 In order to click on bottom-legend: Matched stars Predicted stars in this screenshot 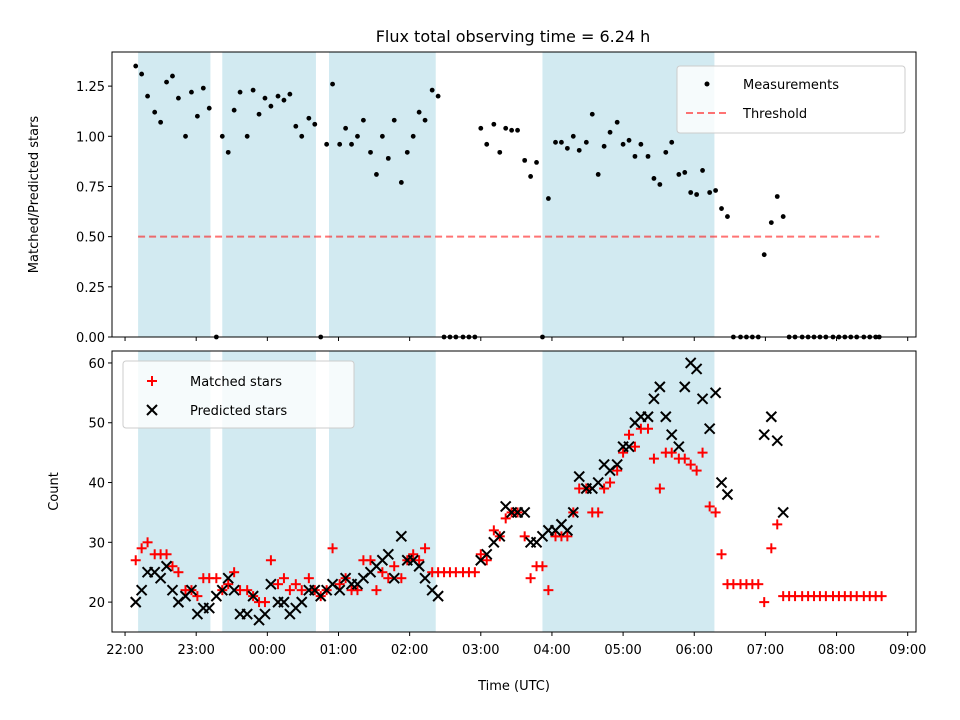, I will do `click(238, 394)`.